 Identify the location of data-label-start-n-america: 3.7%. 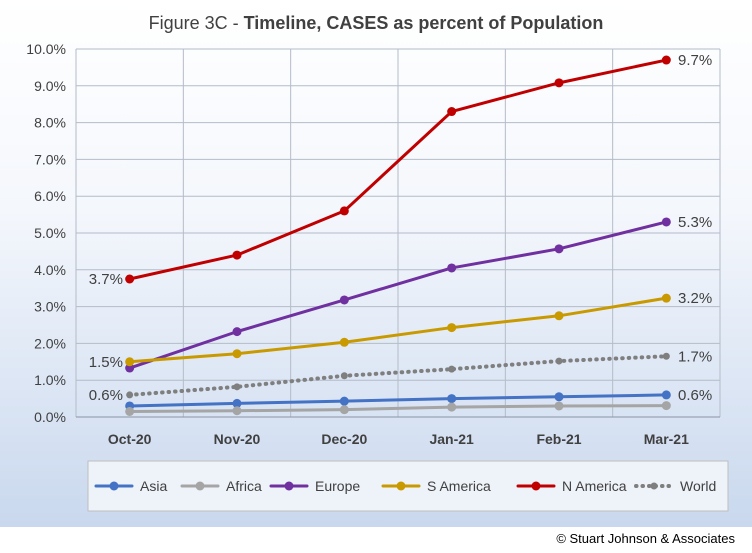
(106, 279).